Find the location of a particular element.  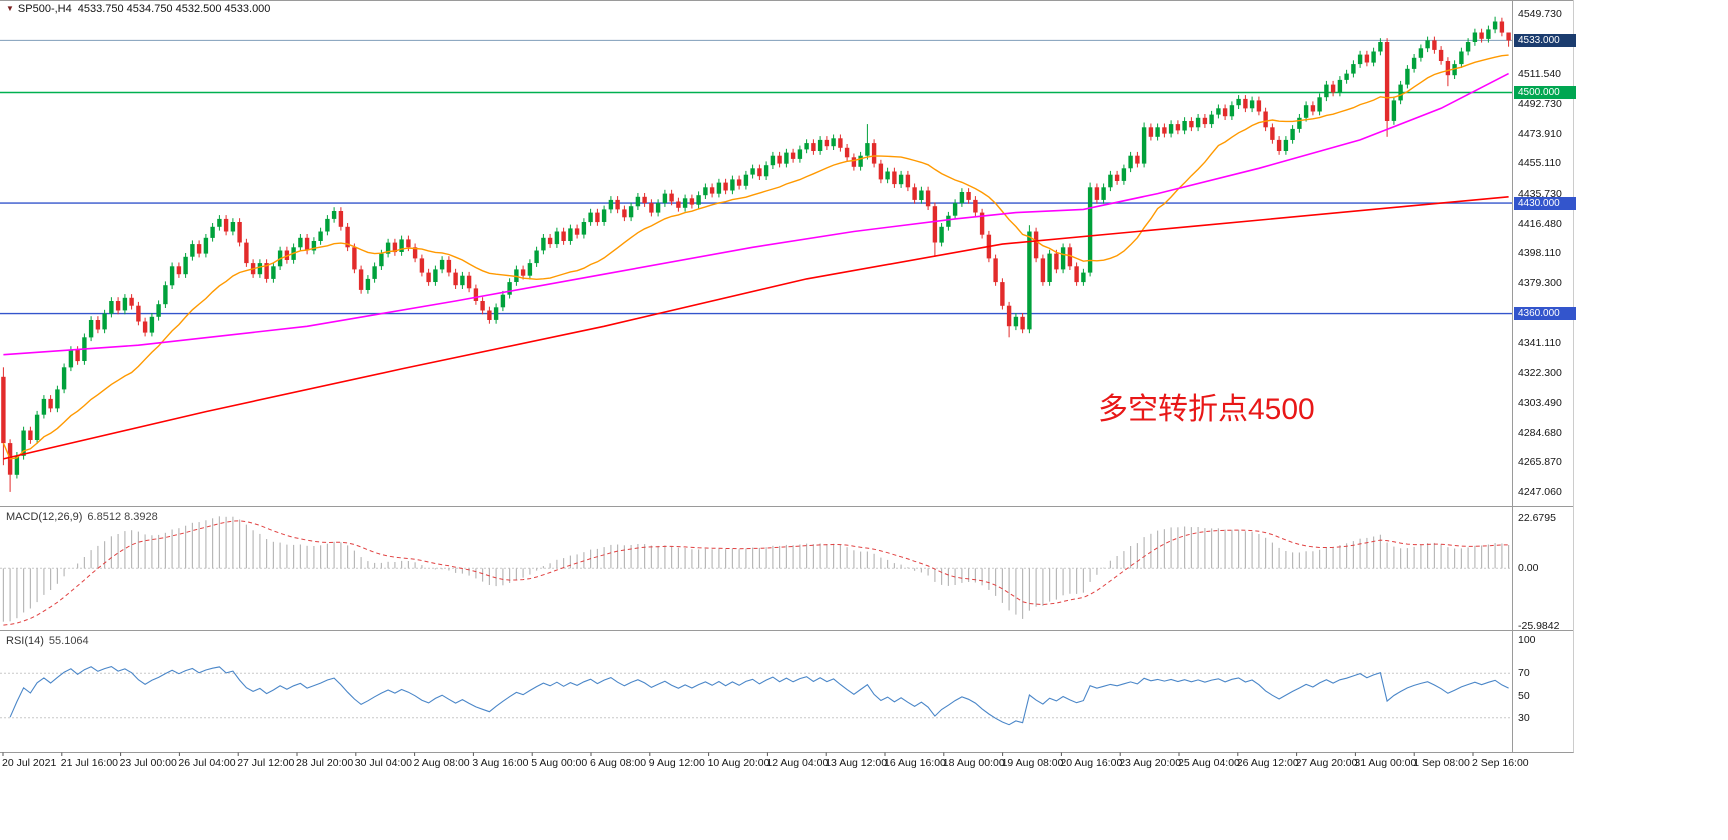

macd-panel-label: MACD(12,26,9) 6.8512 8.3928 is located at coordinates (82, 517).